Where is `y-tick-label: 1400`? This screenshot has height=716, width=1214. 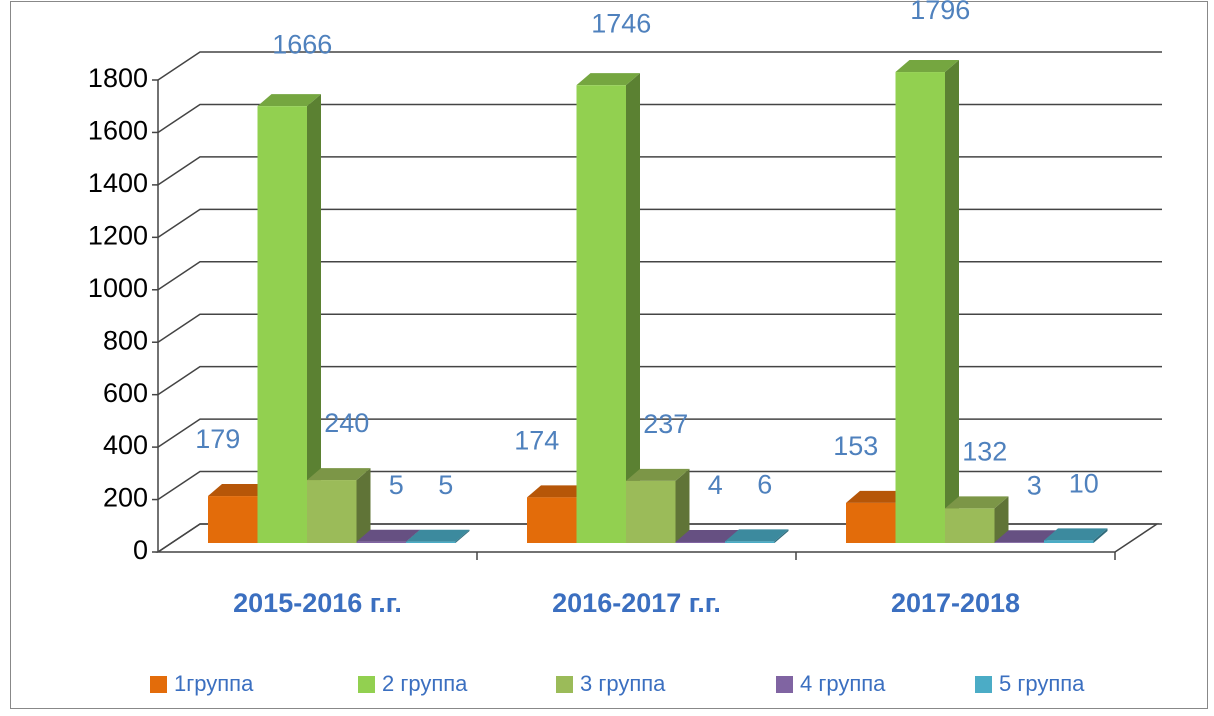
y-tick-label: 1400 is located at coordinates (118, 183).